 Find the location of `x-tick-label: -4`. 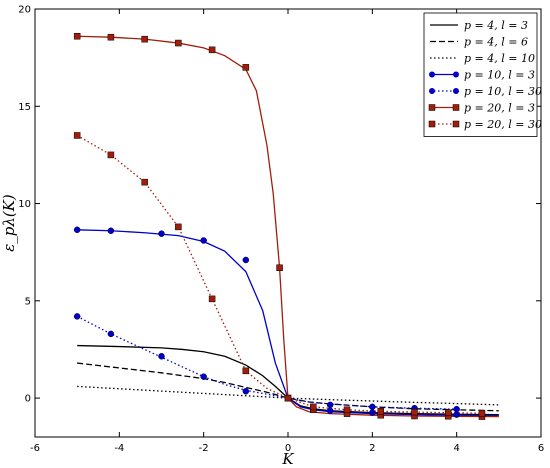

x-tick-label: -4 is located at coordinates (119, 448).